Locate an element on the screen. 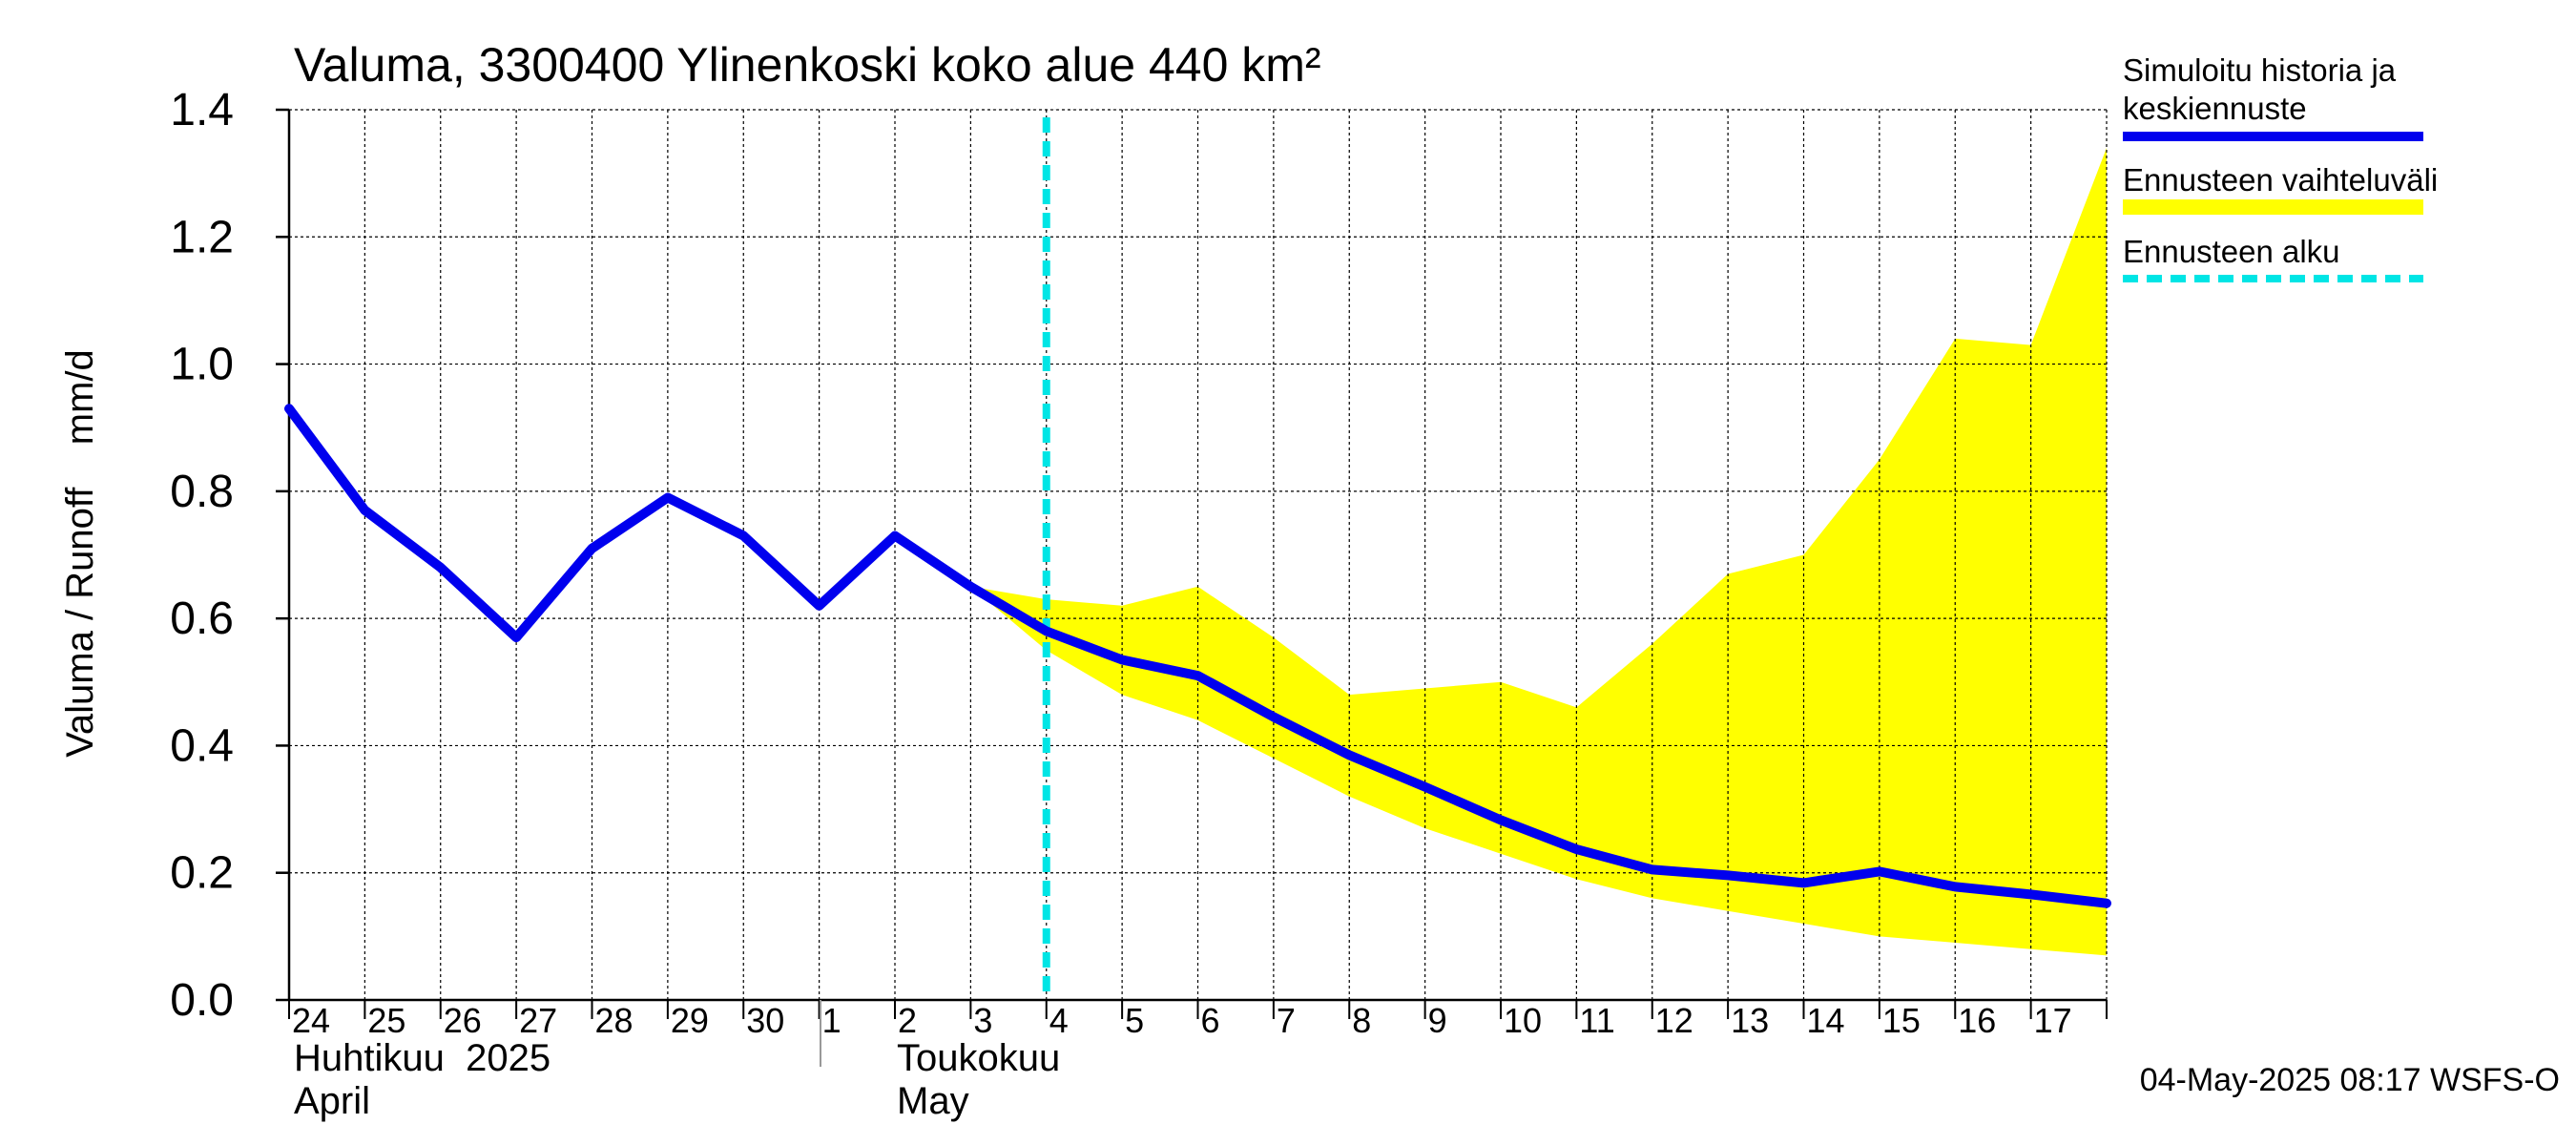 The height and width of the screenshot is (1145, 2576). x-tick-label: 5 is located at coordinates (1134, 1021).